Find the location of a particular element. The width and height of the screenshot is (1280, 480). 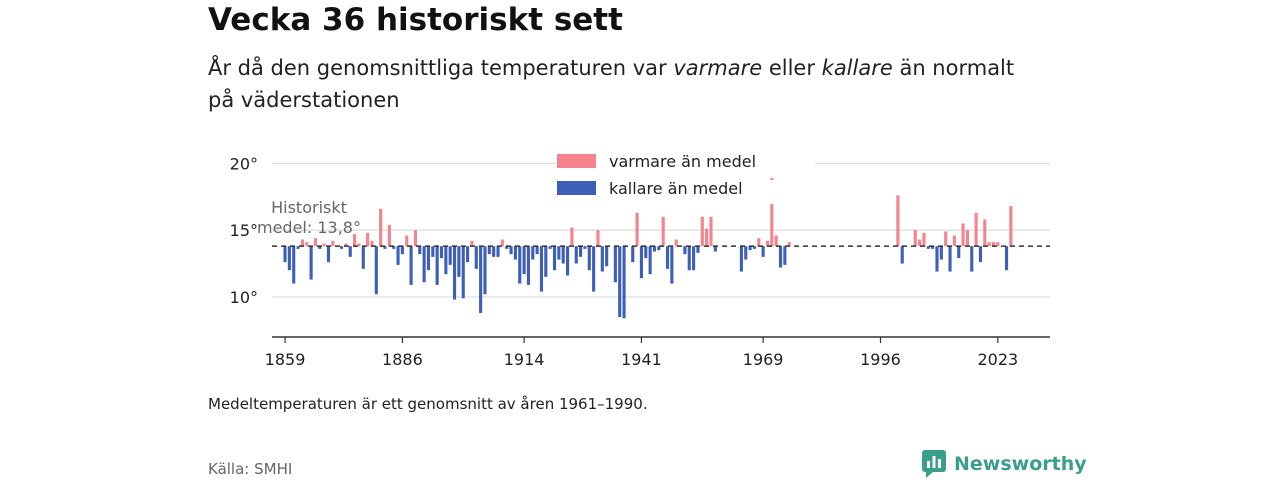

x-tick-label: 1886 is located at coordinates (402, 359).